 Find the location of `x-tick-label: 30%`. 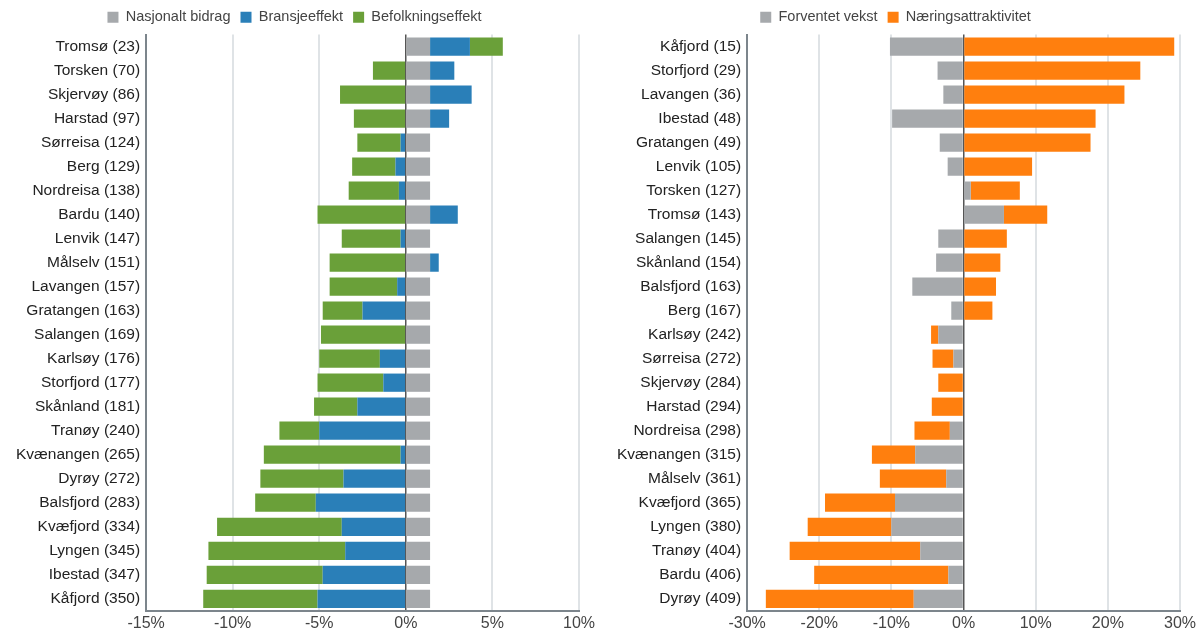

x-tick-label: 30% is located at coordinates (1180, 622).